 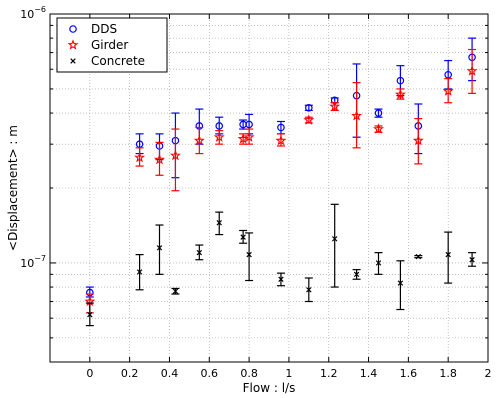 I want to click on legend-marker-dds, so click(x=73, y=29).